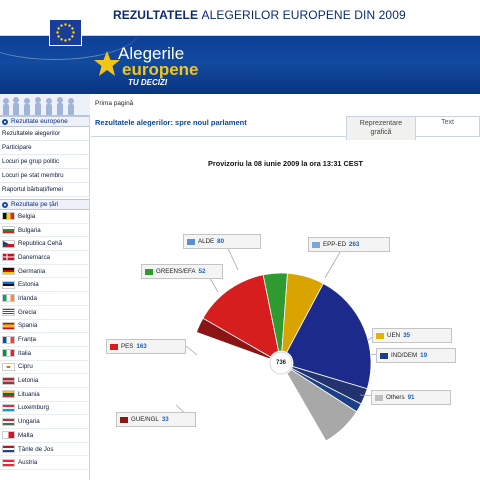 The height and width of the screenshot is (480, 480). What do you see at coordinates (329, 336) in the screenshot?
I see `chart-wedge-epp-ed` at bounding box center [329, 336].